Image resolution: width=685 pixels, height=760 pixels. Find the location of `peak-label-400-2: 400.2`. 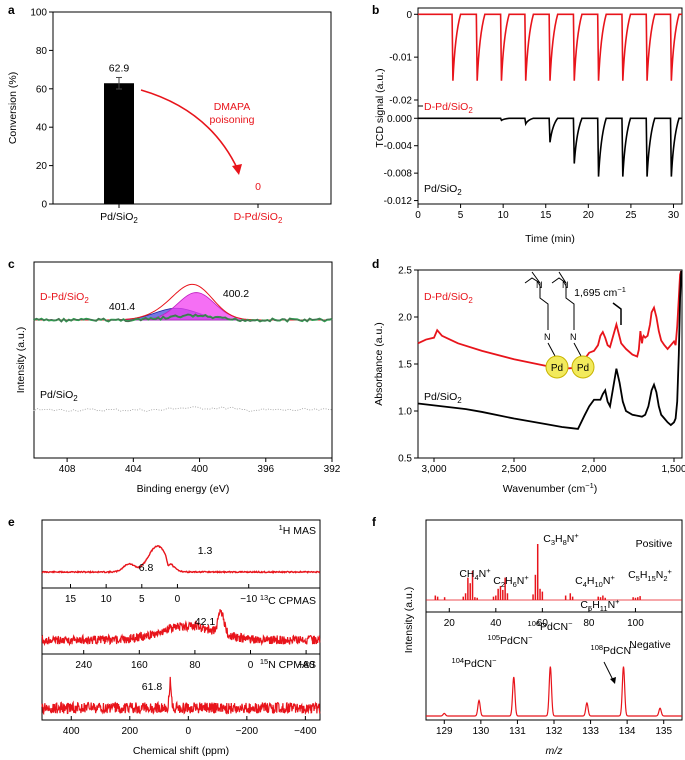

peak-label-400-2: 400.2 is located at coordinates (236, 294).